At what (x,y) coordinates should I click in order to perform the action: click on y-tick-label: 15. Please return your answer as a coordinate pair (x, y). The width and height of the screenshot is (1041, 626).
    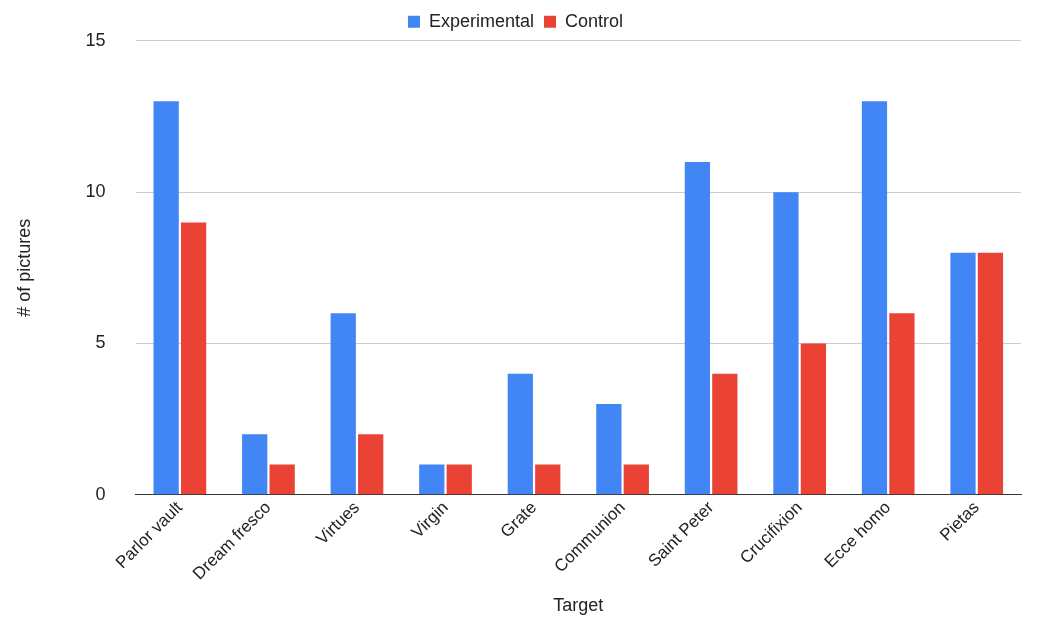
    Looking at the image, I should click on (95, 39).